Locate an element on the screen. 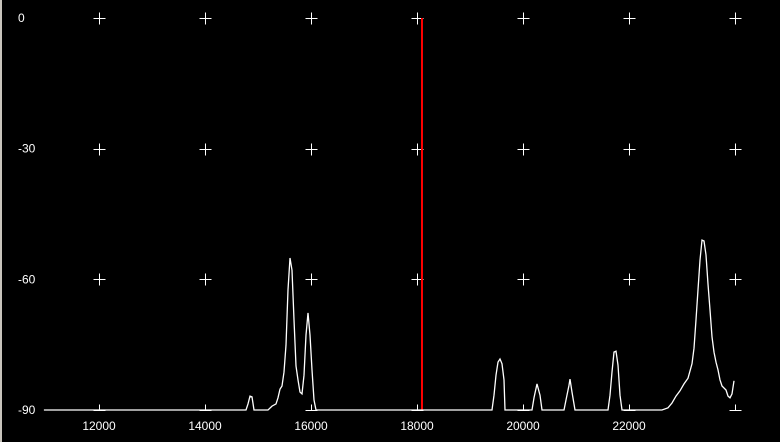 Image resolution: width=780 pixels, height=442 pixels. x-tick-label: 12000 is located at coordinates (99, 426).